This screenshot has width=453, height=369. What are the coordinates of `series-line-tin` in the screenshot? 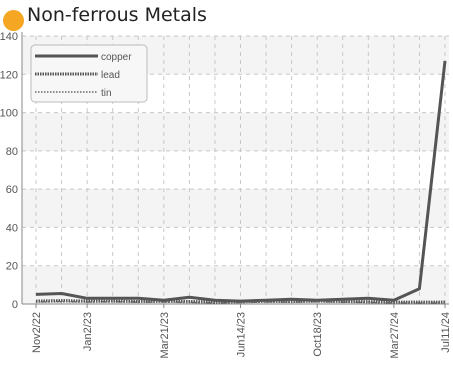 It's located at (240, 302).